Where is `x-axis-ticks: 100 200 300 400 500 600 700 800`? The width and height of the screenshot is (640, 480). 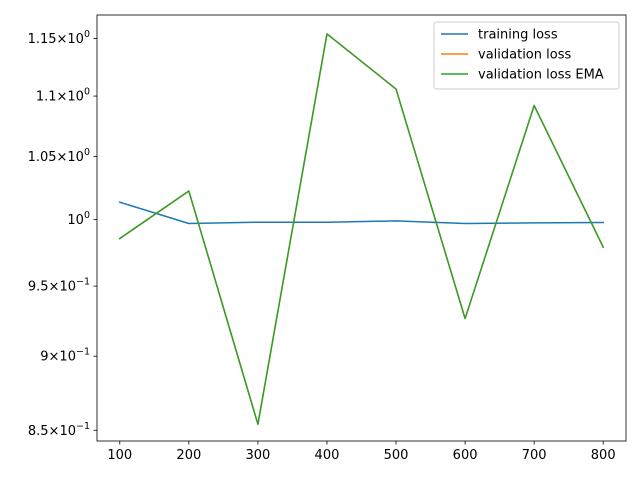
x-axis-ticks: 100 200 300 400 500 600 700 800 is located at coordinates (361, 452).